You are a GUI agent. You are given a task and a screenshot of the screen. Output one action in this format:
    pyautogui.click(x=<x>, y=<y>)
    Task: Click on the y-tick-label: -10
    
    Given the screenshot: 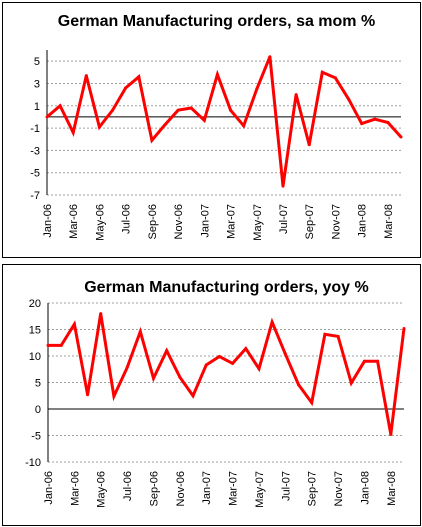 What is the action you would take?
    pyautogui.click(x=33, y=463)
    